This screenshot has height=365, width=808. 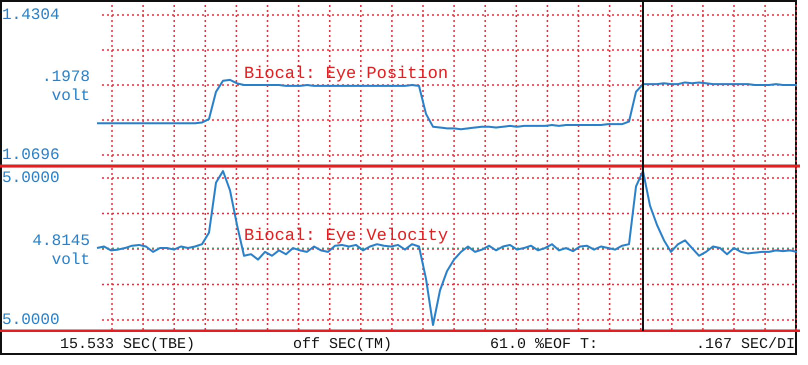 What do you see at coordinates (31, 15) in the screenshot?
I see `text: 1.4304` at bounding box center [31, 15].